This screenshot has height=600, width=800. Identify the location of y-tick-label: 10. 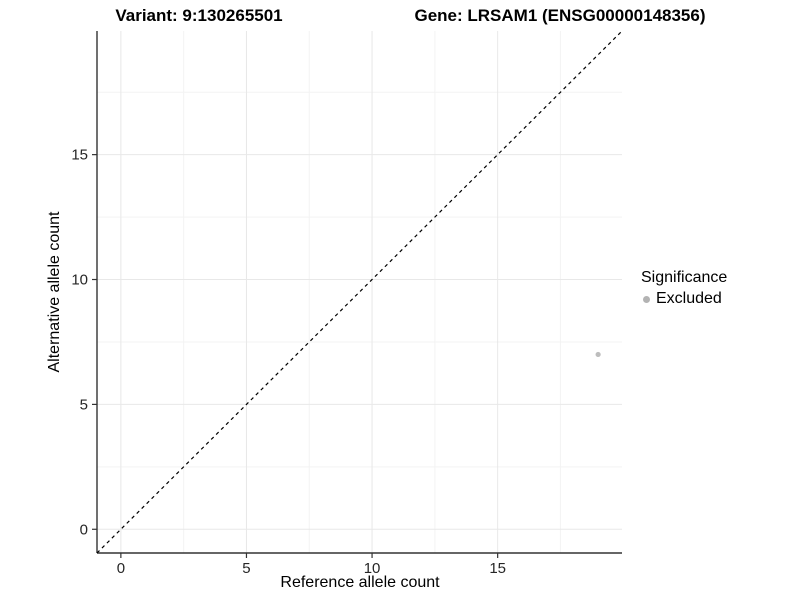
(79, 280).